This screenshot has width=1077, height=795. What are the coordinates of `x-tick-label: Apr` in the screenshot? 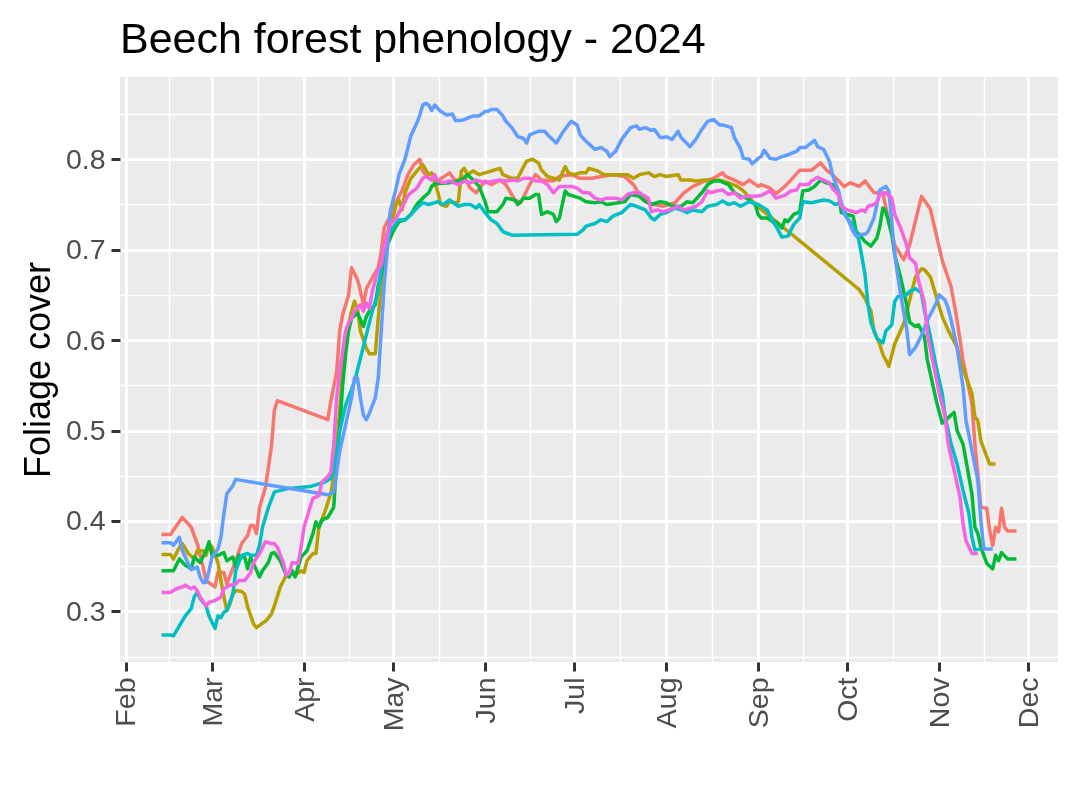 It's located at (303, 699).